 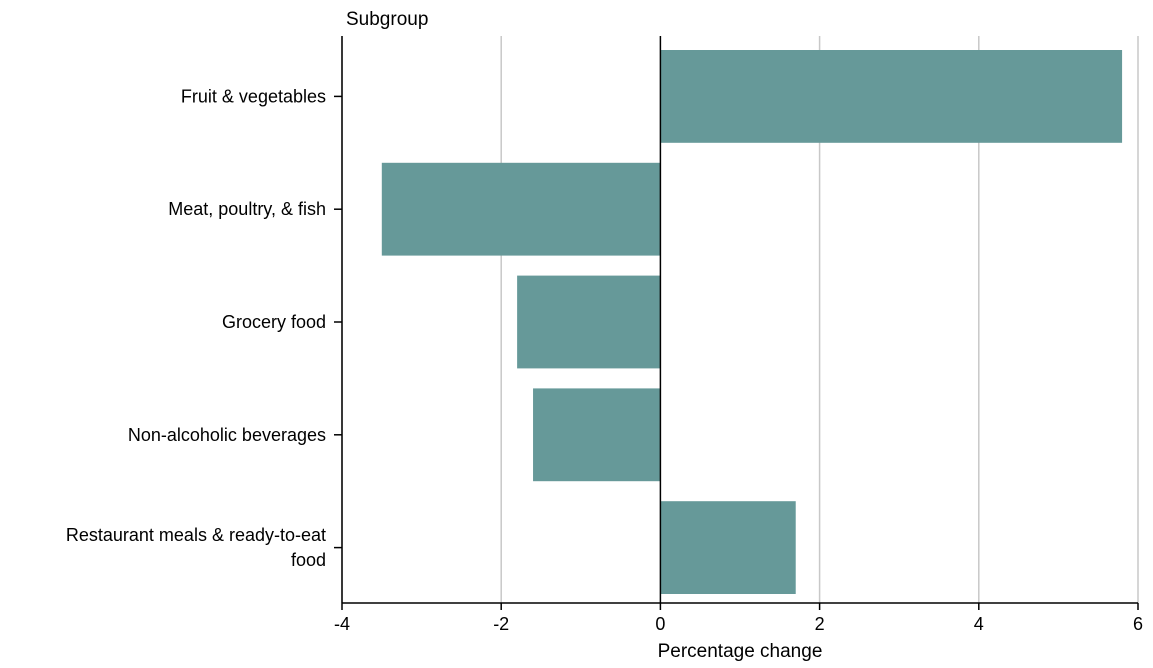 I want to click on x-tick-label-5: 6, so click(x=1138, y=624).